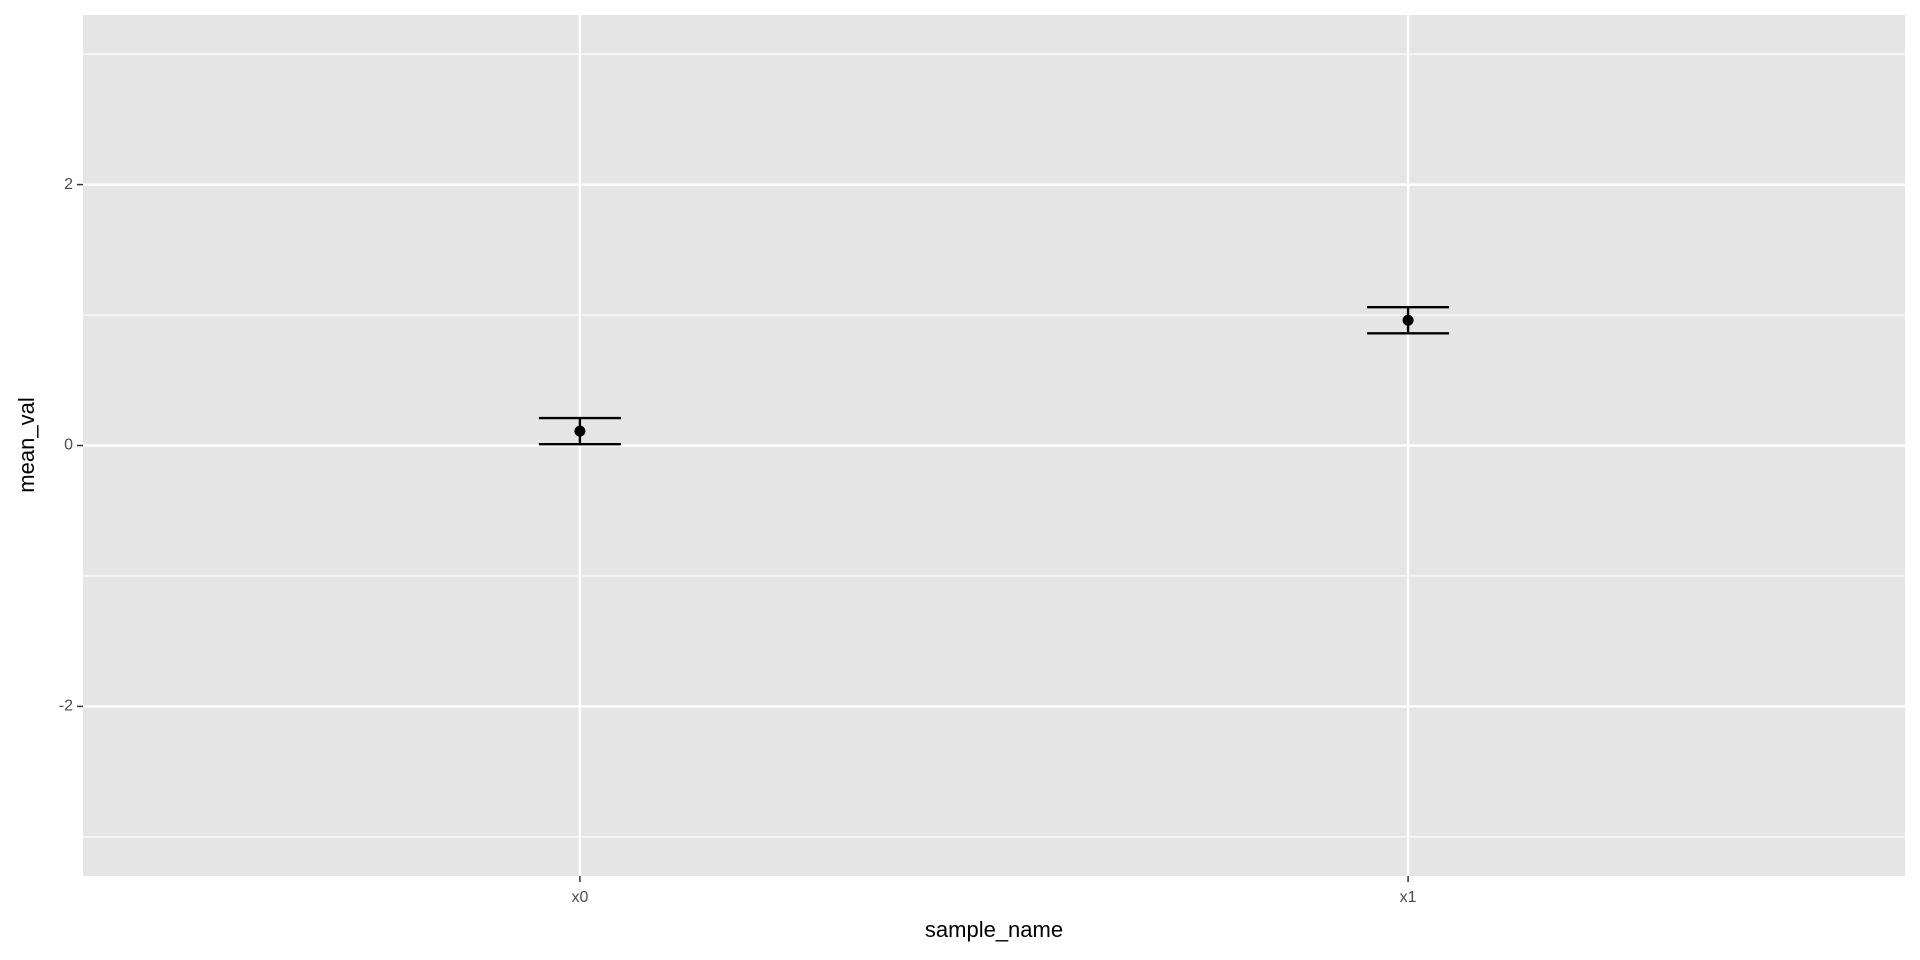 This screenshot has width=1920, height=960. What do you see at coordinates (68, 445) in the screenshot?
I see `y-tick-label: 0` at bounding box center [68, 445].